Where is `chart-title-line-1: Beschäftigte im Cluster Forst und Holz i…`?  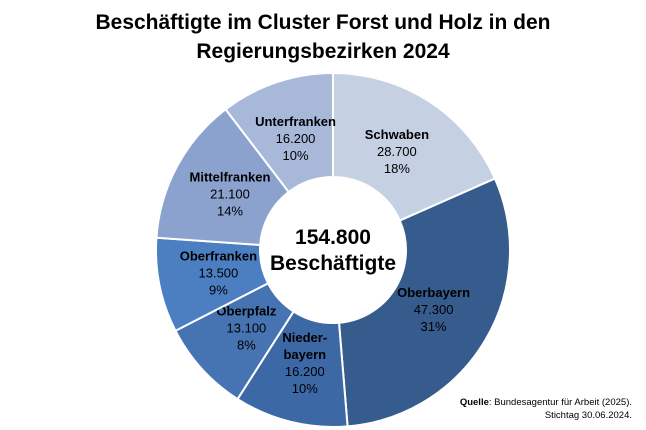
chart-title-line-1: Beschäftigte im Cluster Forst und Holz i… is located at coordinates (323, 22).